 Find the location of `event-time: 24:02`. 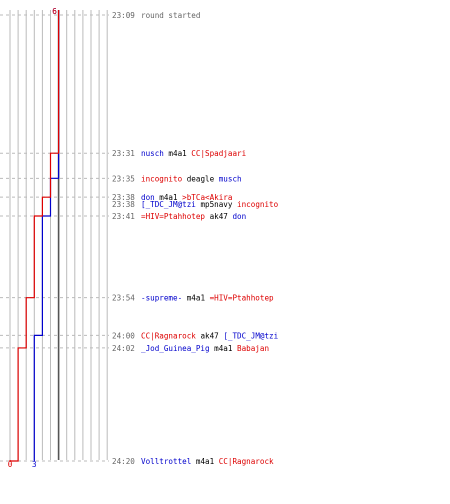

event-time: 24:02 is located at coordinates (123, 348).